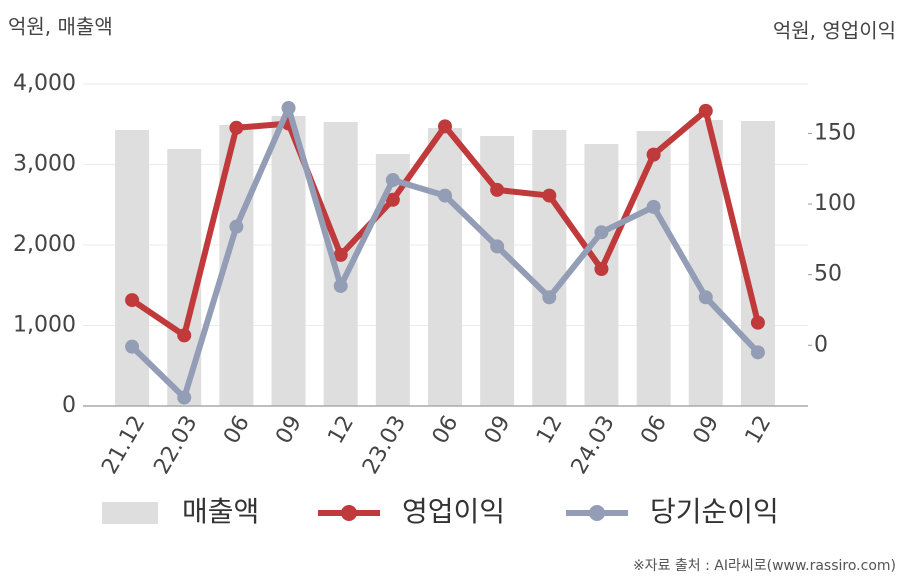  What do you see at coordinates (828, 274) in the screenshot?
I see `y2-tick-label: 50` at bounding box center [828, 274].